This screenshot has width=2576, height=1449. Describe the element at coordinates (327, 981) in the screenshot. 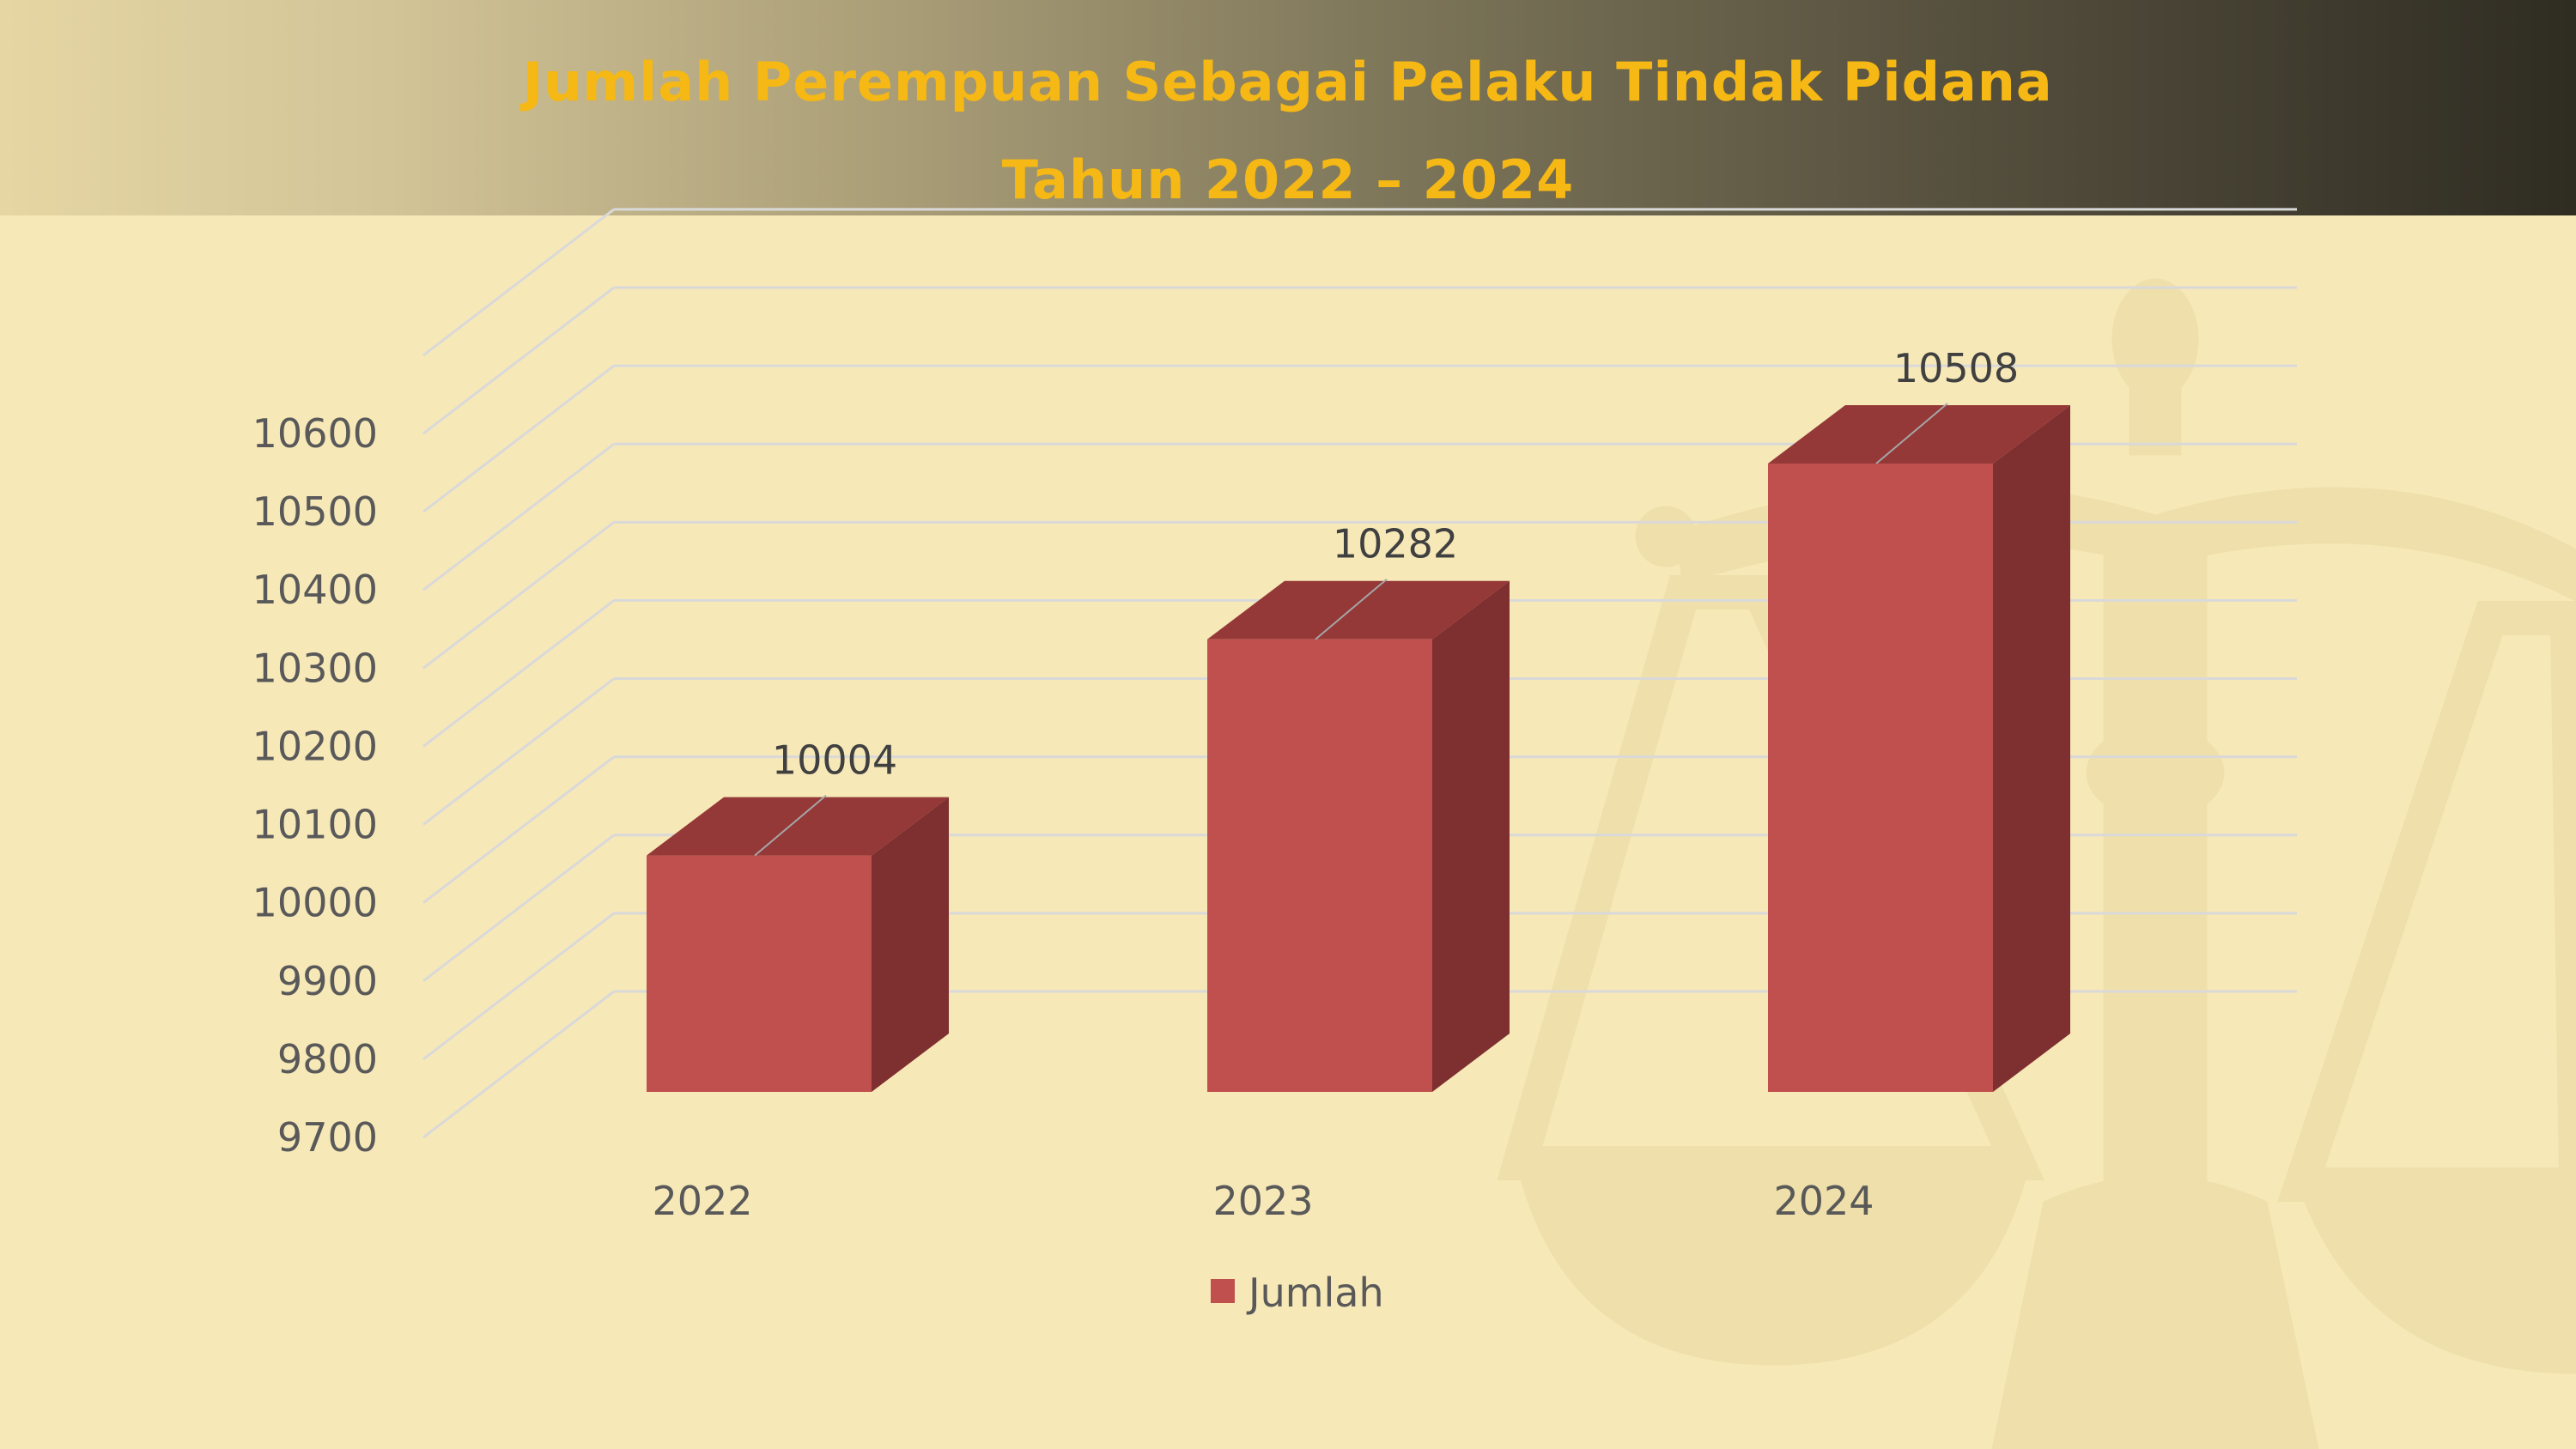

I see `y-tick-label: 9900` at that location.